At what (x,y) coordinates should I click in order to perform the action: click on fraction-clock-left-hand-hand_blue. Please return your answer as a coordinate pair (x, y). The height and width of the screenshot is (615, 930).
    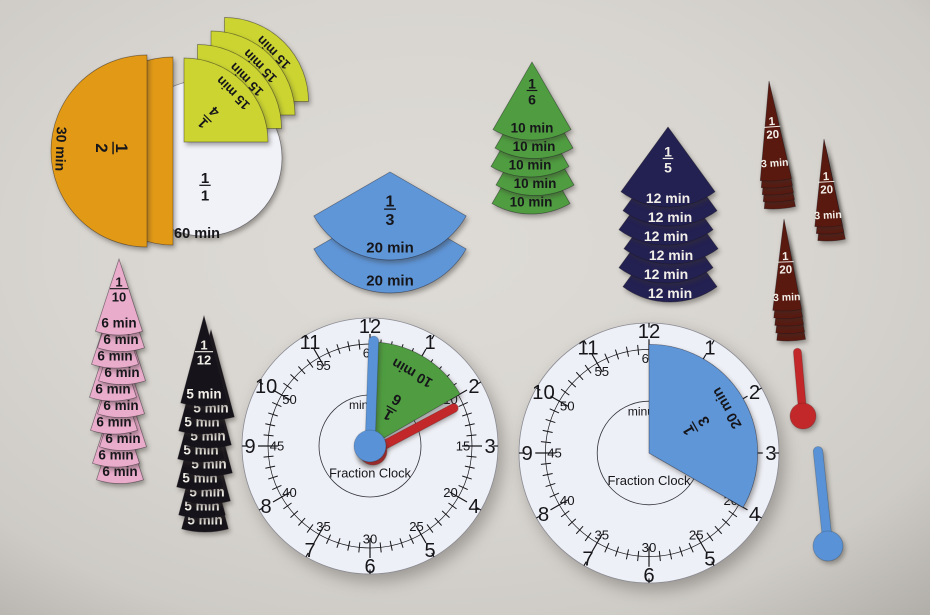
    Looking at the image, I should click on (370, 399).